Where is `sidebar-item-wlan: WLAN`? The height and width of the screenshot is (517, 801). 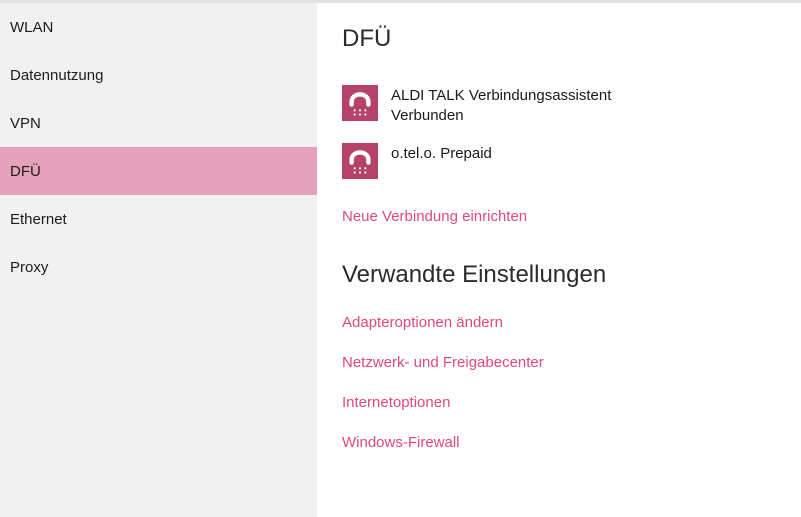
sidebar-item-wlan: WLAN is located at coordinates (158, 27).